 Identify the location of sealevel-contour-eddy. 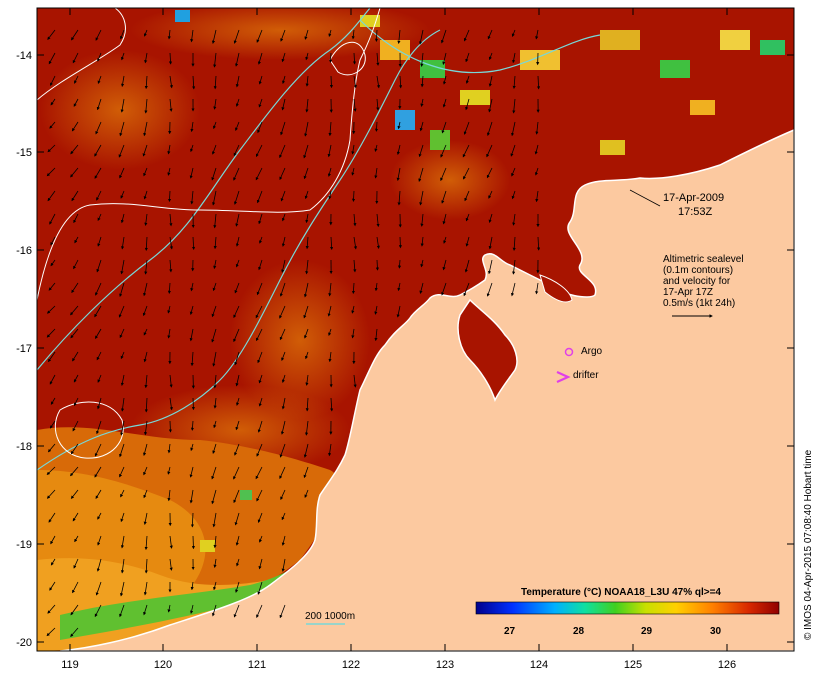
(89, 430).